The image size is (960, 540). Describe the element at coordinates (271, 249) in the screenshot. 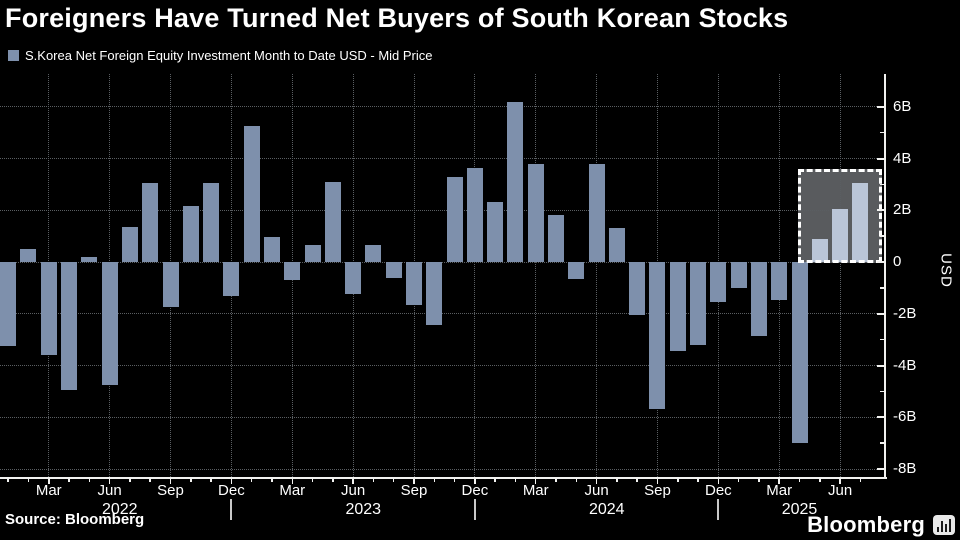

I see `bar-Feb-2023` at that location.